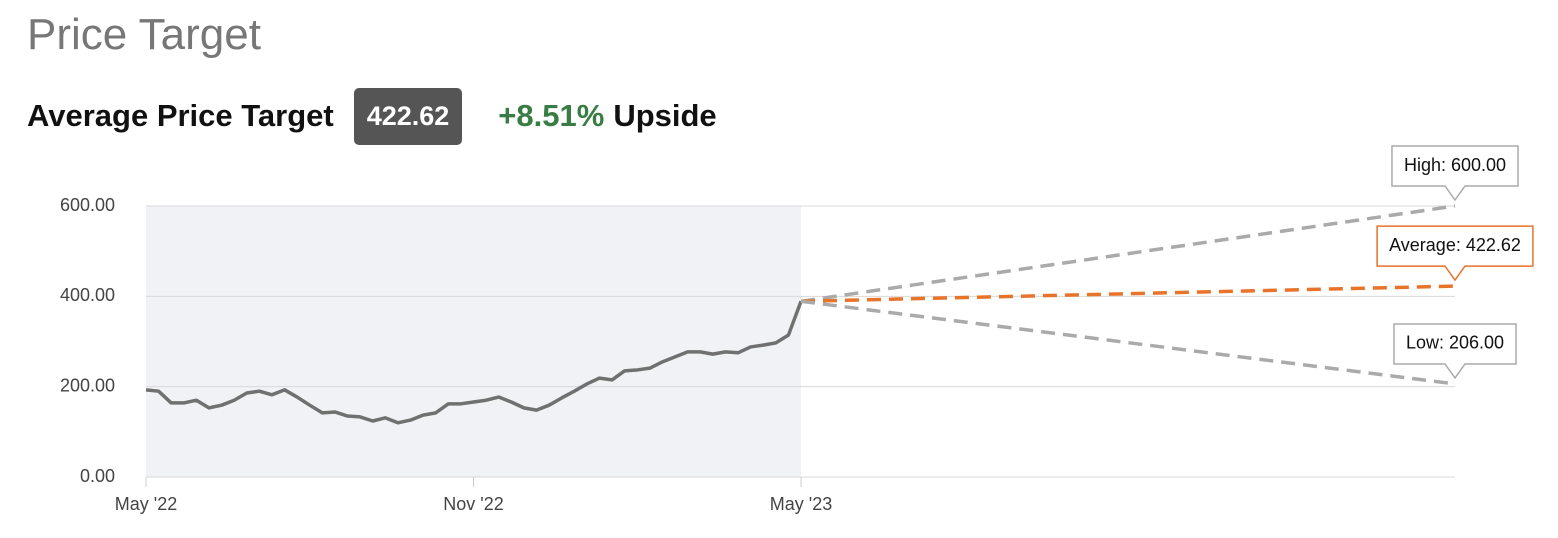 The height and width of the screenshot is (538, 1558). What do you see at coordinates (97, 476) in the screenshot?
I see `y-tick-label: 0.00` at bounding box center [97, 476].